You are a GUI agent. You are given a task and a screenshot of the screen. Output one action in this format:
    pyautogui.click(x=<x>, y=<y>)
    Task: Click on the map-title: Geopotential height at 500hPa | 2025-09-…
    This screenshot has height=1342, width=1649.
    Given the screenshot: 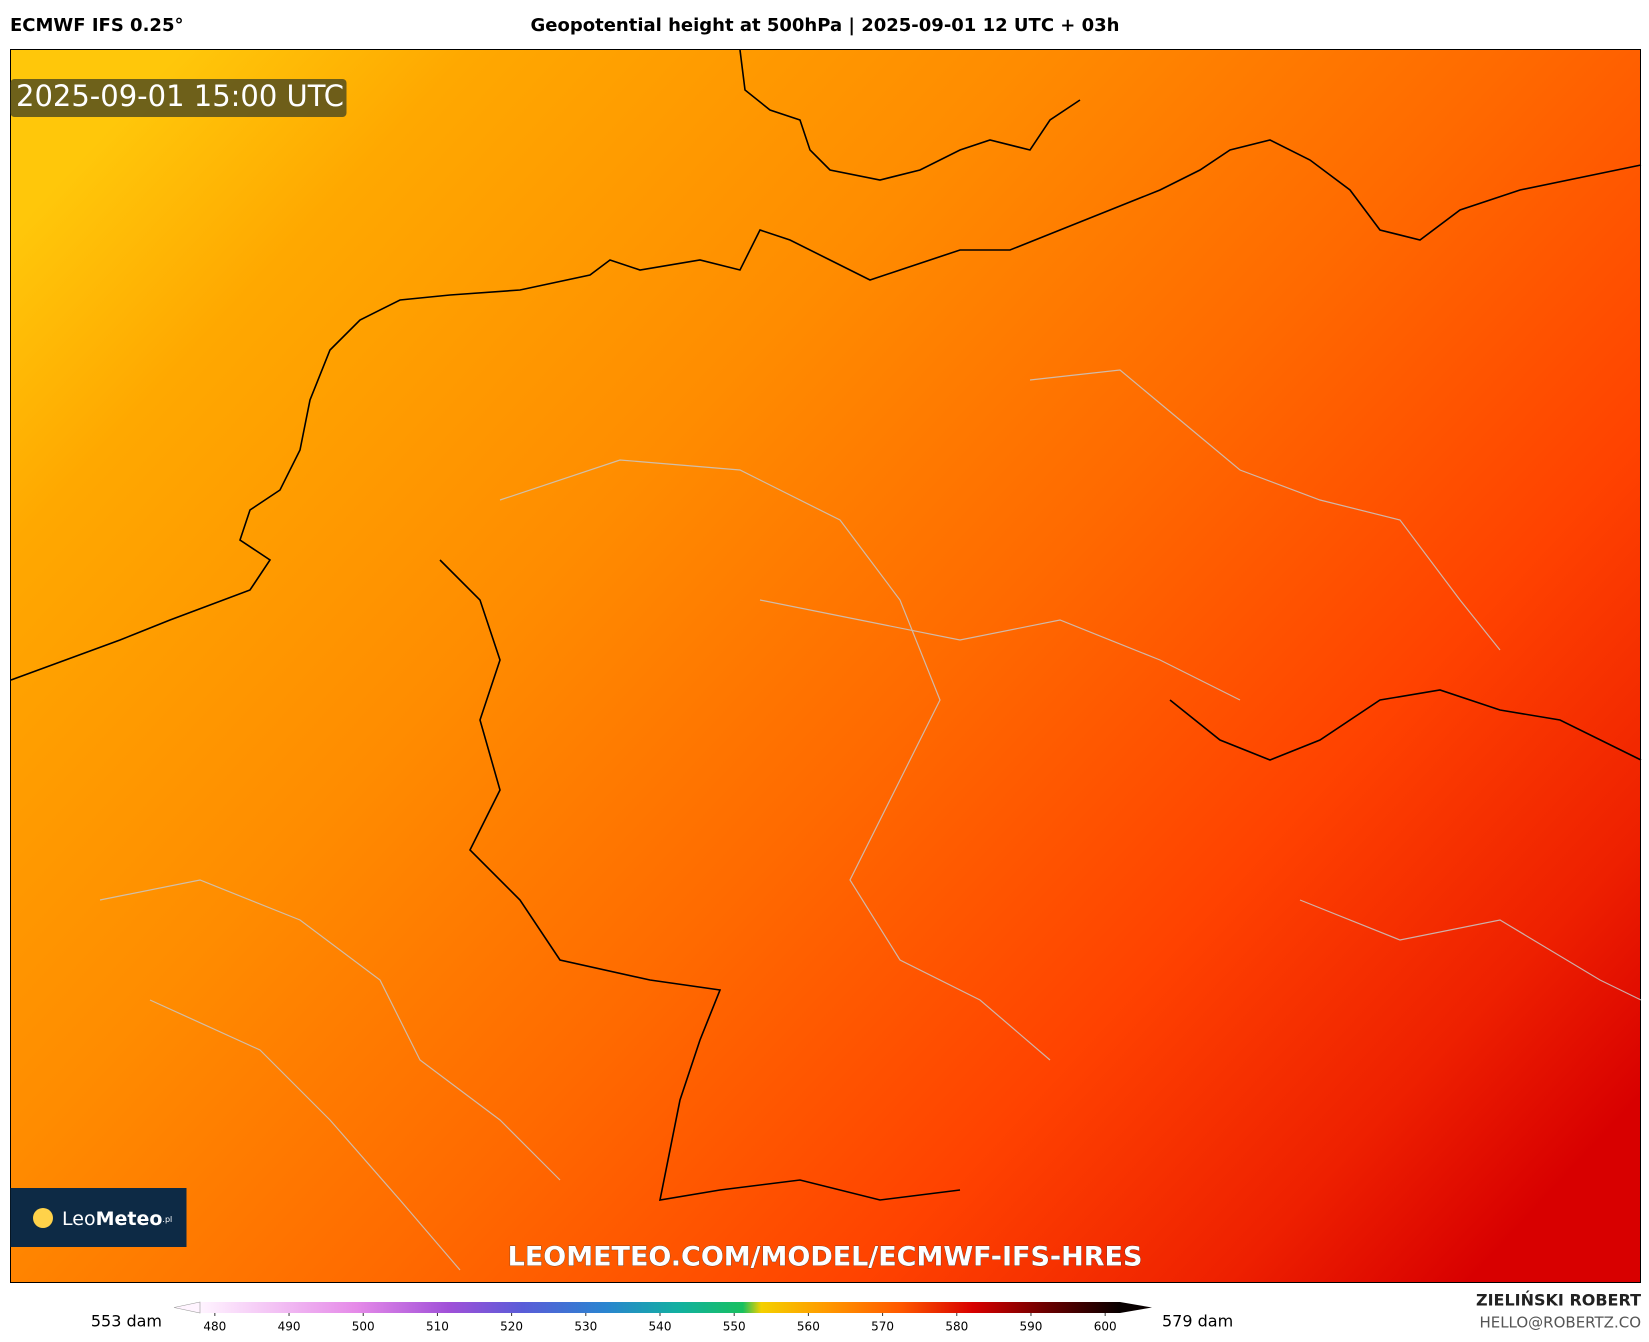 What is the action you would take?
    pyautogui.click(x=824, y=25)
    